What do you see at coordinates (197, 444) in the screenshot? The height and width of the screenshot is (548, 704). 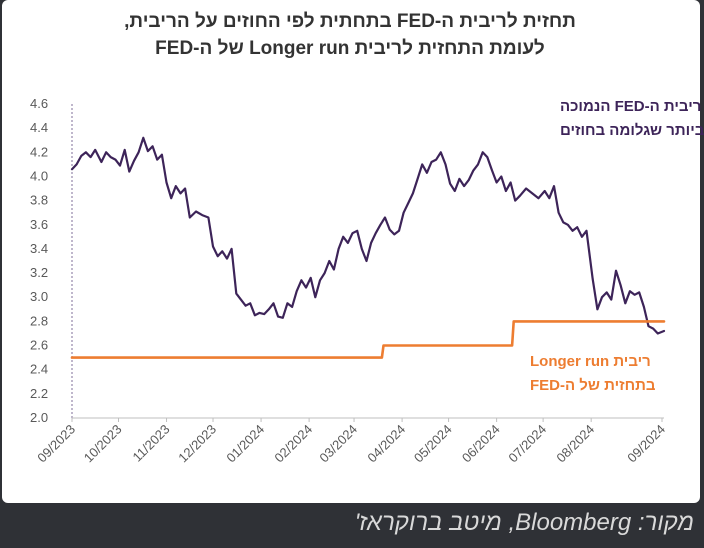 I see `x-tick-label: 12/2023` at bounding box center [197, 444].